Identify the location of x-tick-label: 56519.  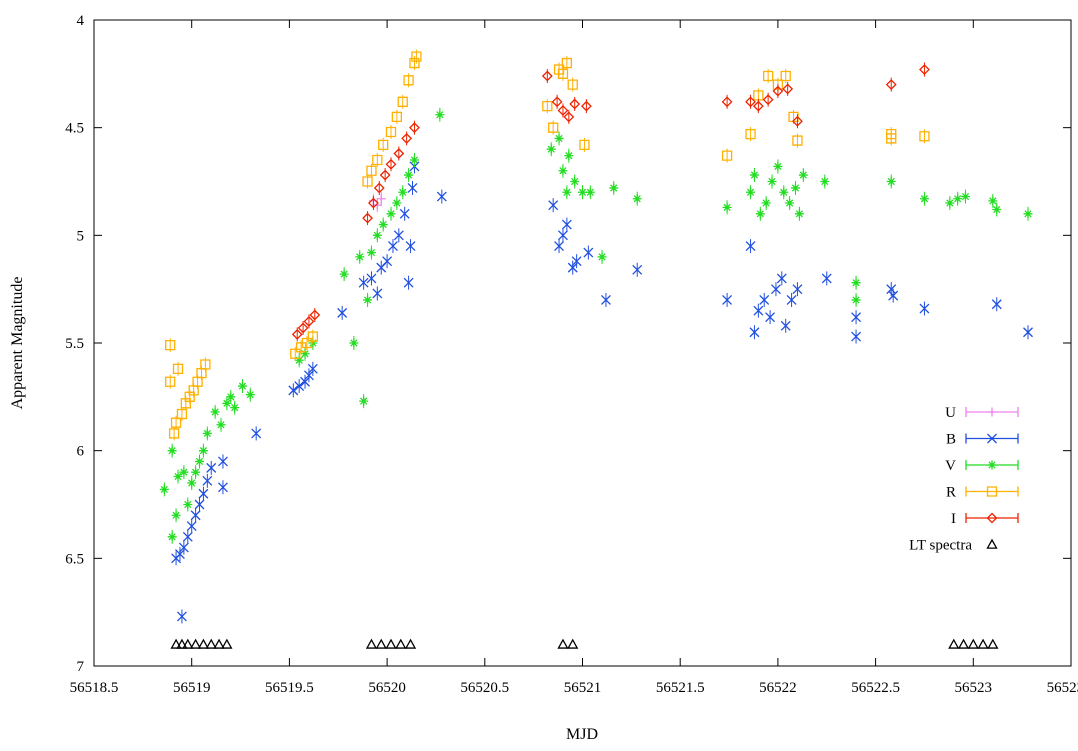
(192, 688).